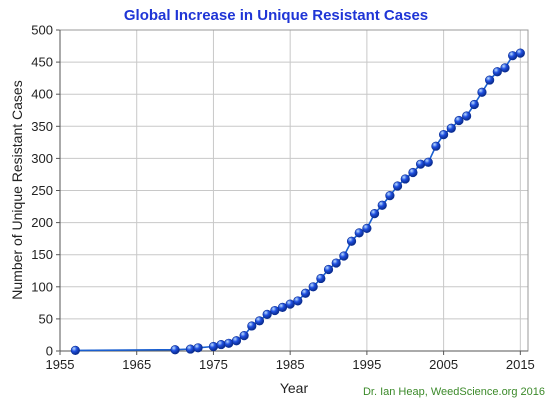  Describe the element at coordinates (42, 158) in the screenshot. I see `y-tick-label: 300` at that location.